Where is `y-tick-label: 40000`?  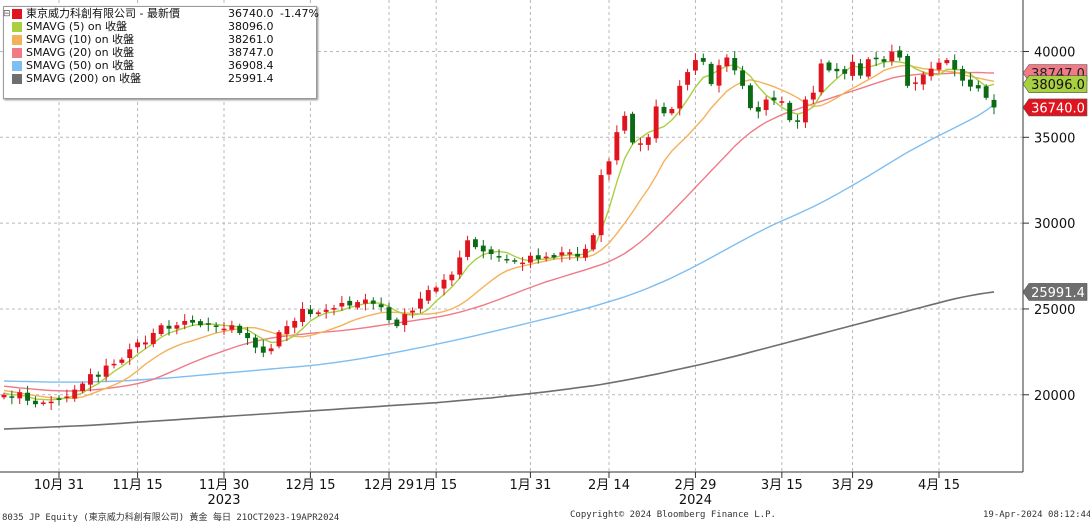
y-tick-label: 40000 is located at coordinates (1054, 52).